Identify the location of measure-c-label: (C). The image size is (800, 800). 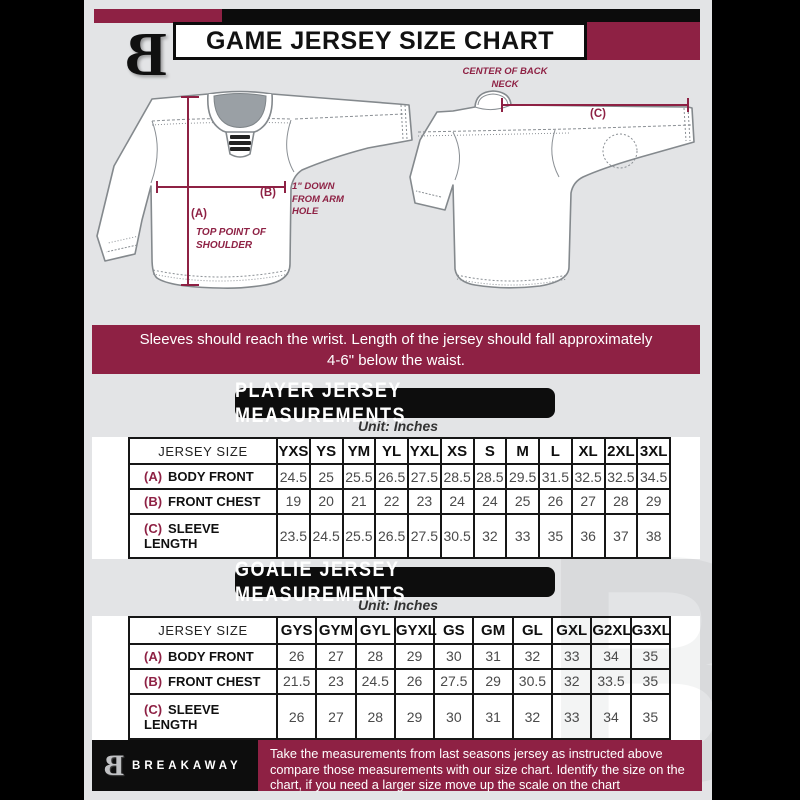
(598, 114).